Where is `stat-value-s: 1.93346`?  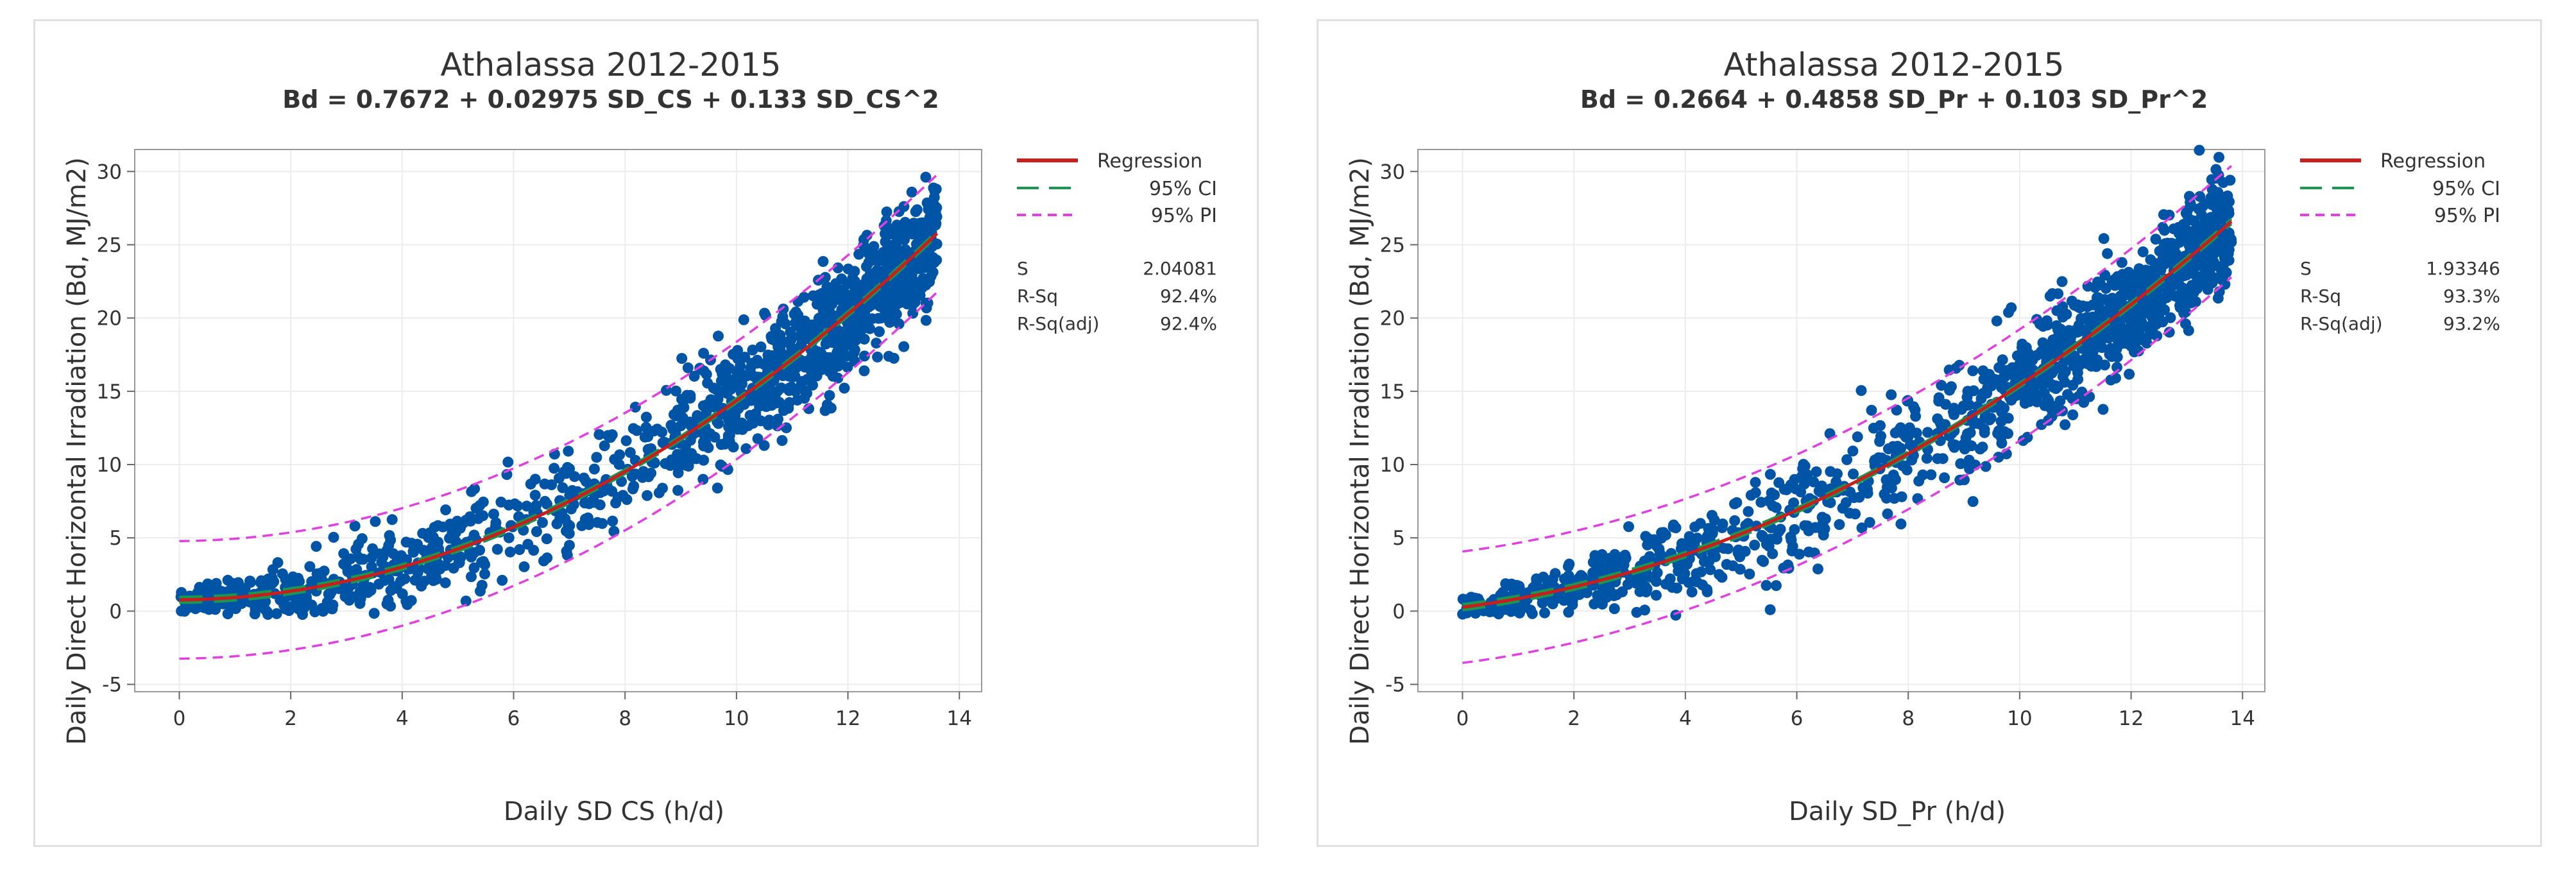
stat-value-s: 1.93346 is located at coordinates (2463, 268).